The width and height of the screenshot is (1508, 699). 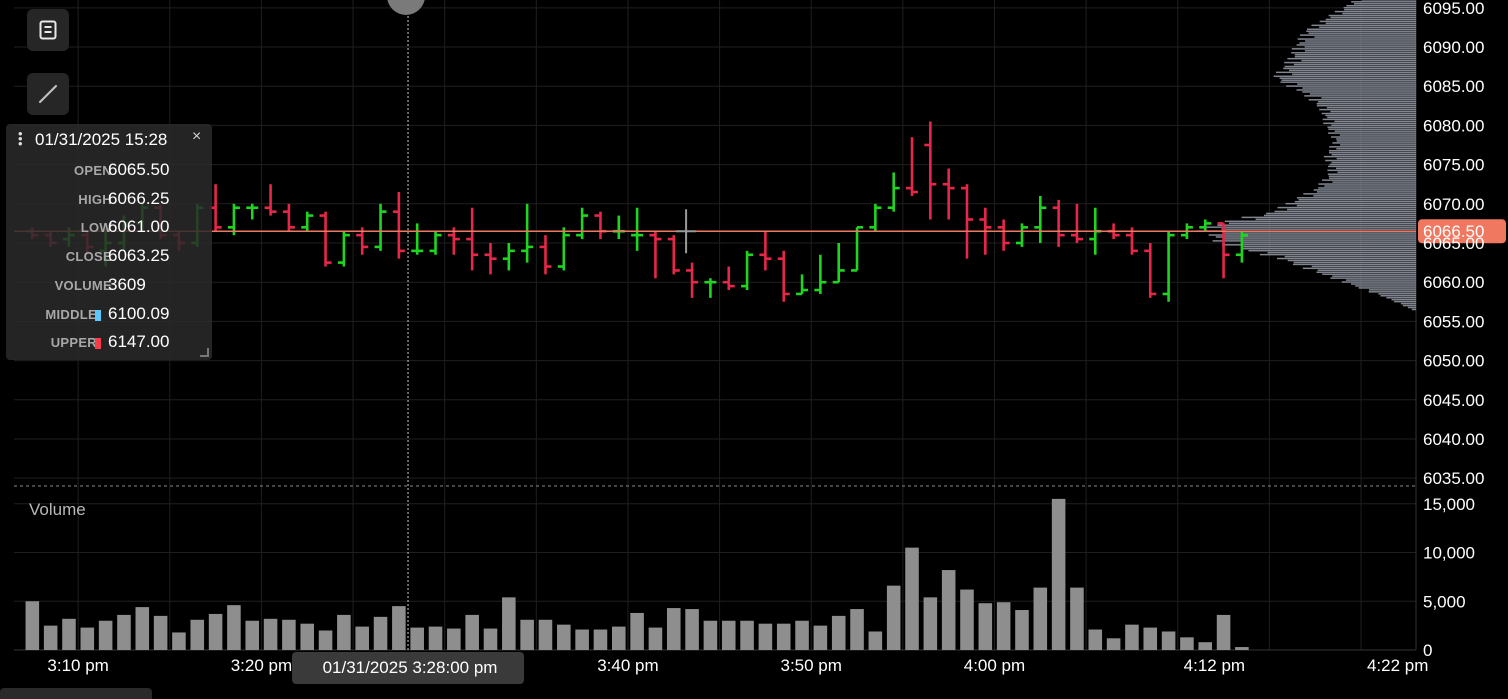 What do you see at coordinates (406, 7) in the screenshot?
I see `crosshair-handle` at bounding box center [406, 7].